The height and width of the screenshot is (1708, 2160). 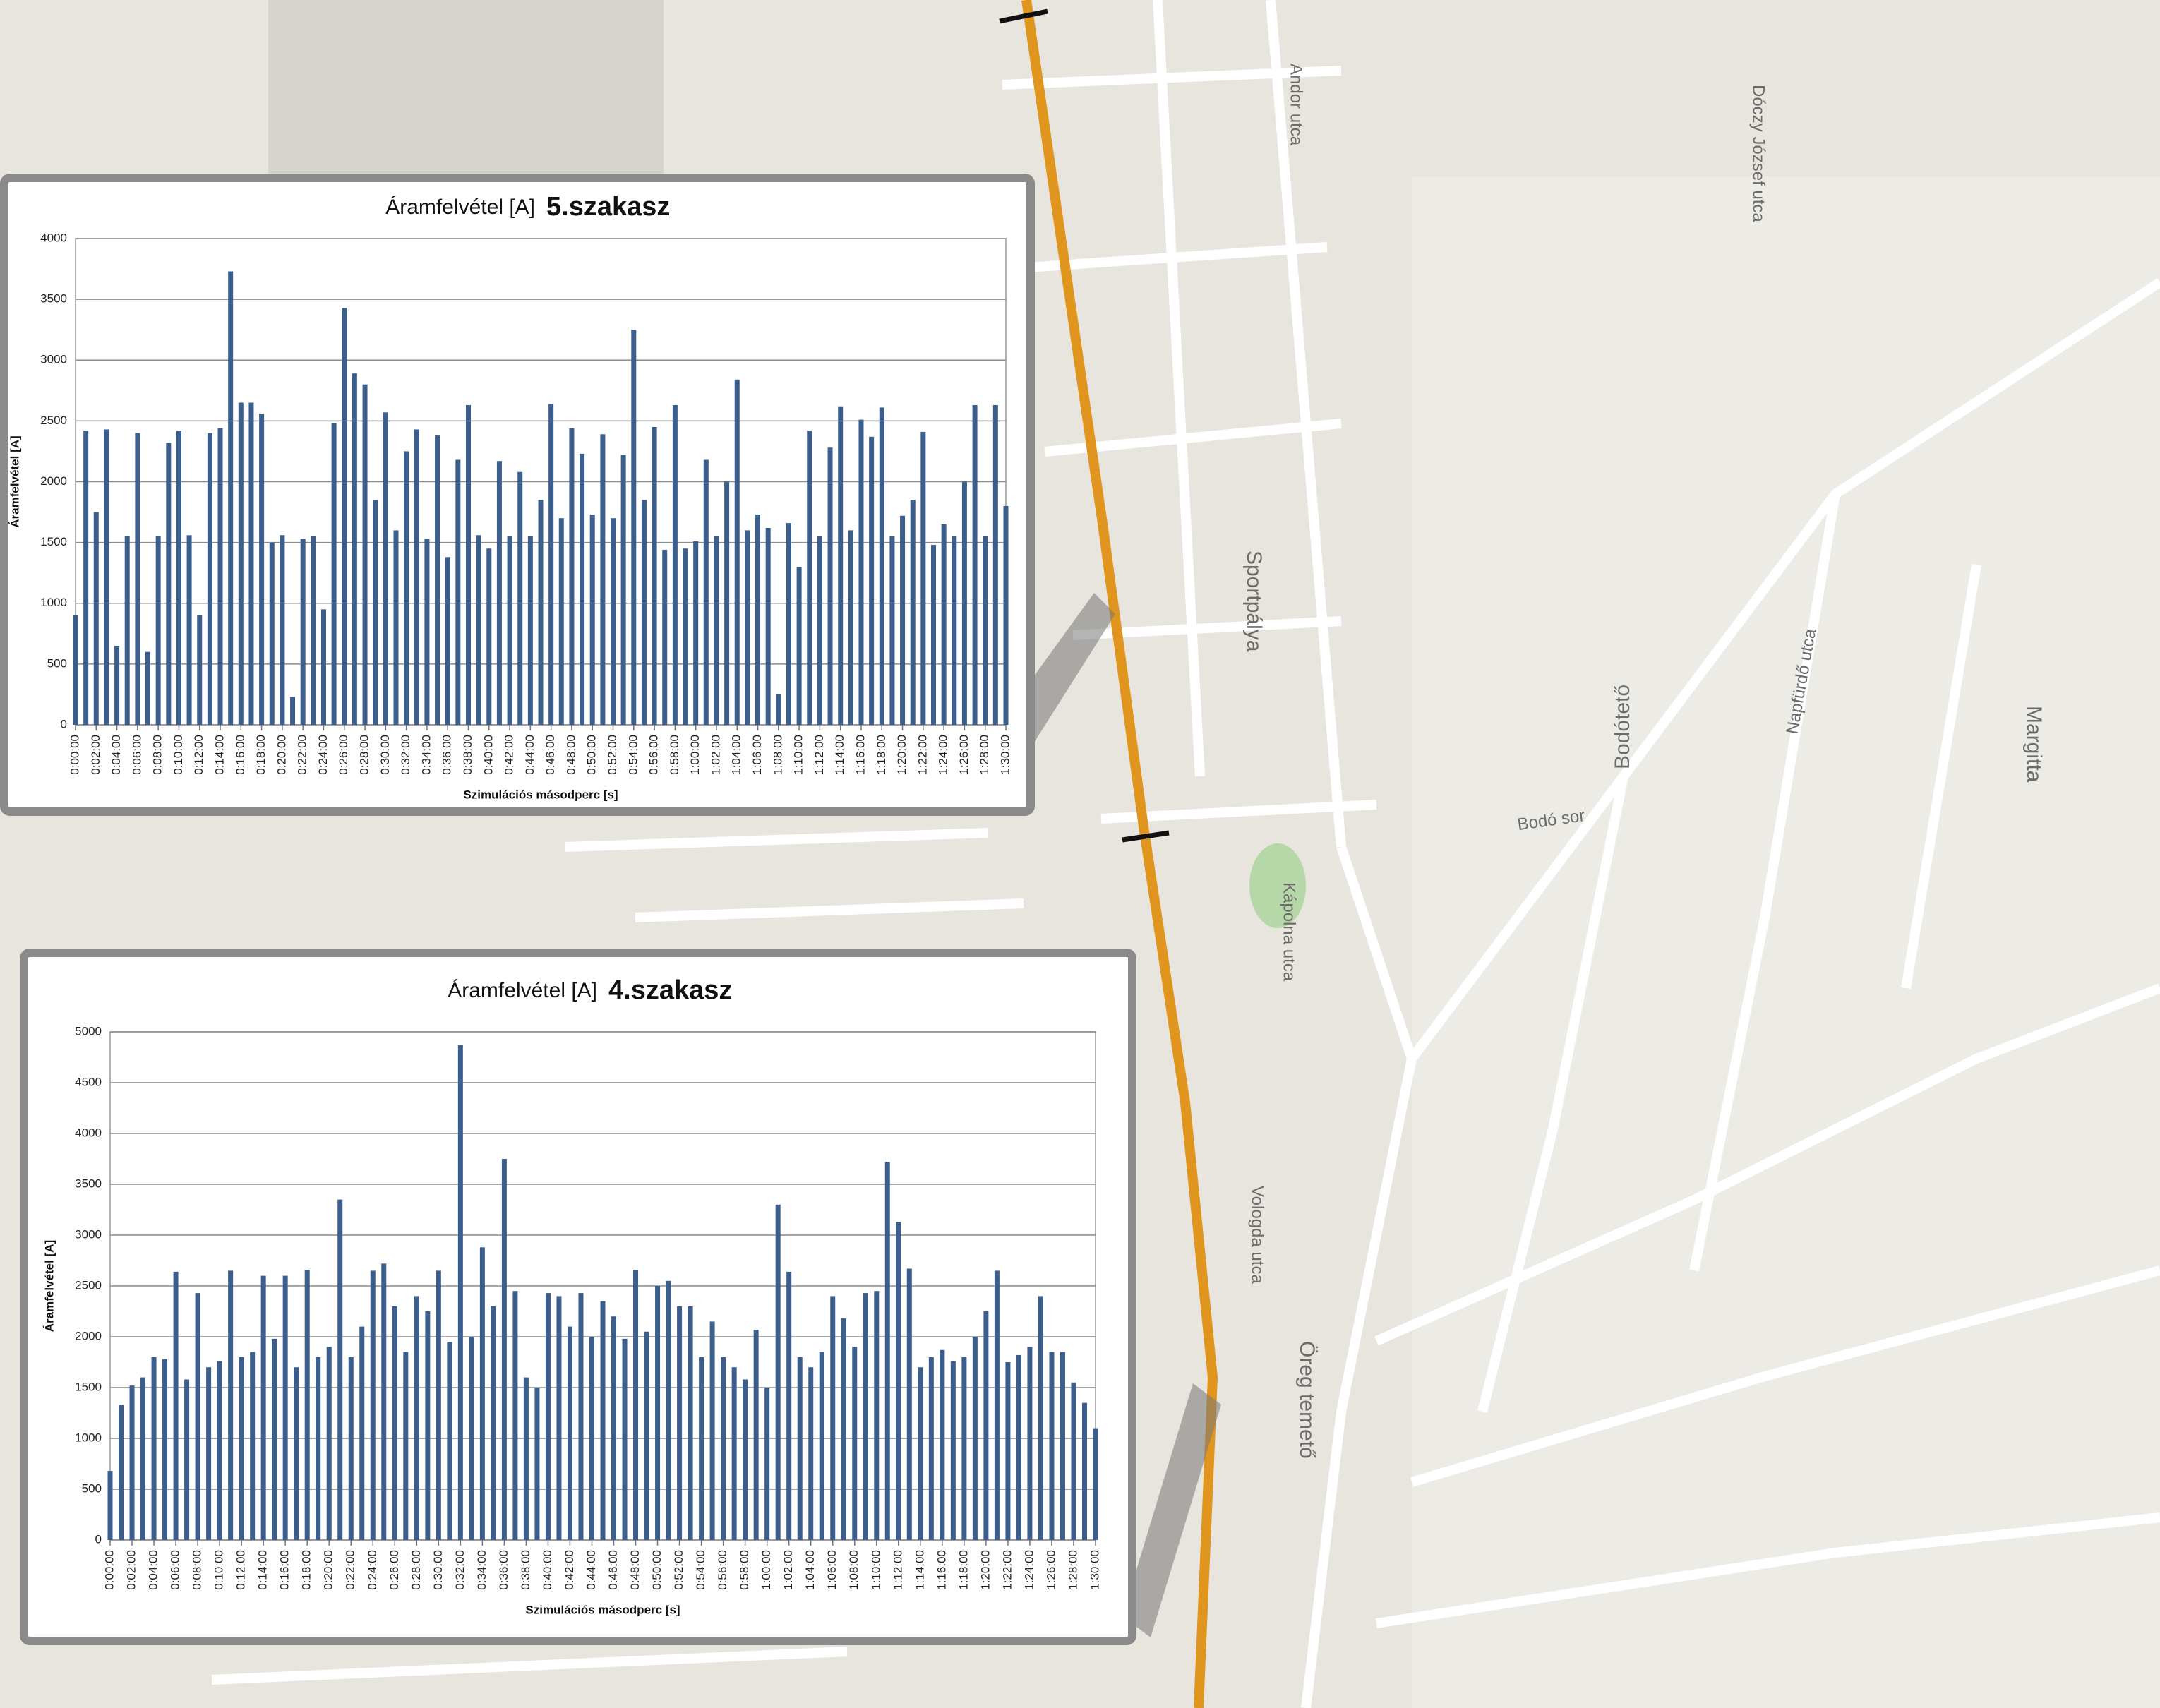 What do you see at coordinates (54, 421) in the screenshot?
I see `y-tick-label: 2500` at bounding box center [54, 421].